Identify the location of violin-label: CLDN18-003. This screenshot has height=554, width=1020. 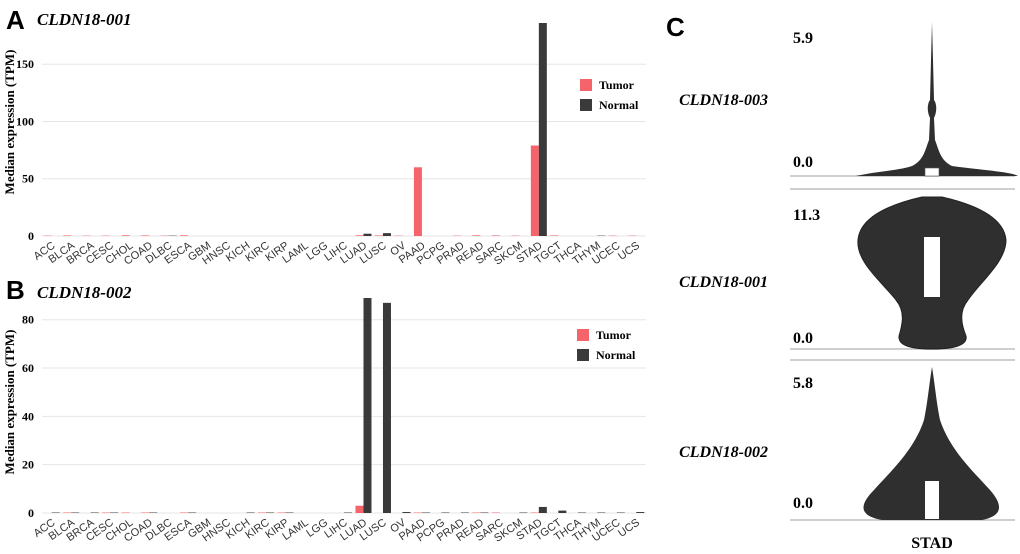
(723, 100).